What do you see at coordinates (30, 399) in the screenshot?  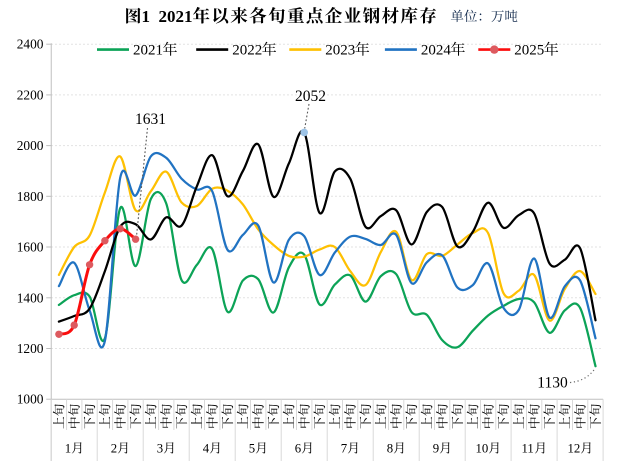 I see `svg-text: 1000` at bounding box center [30, 399].